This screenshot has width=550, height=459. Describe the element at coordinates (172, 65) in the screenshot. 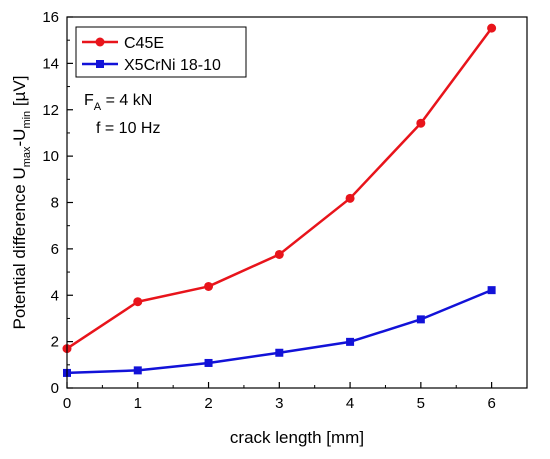

I see `legend-label-x5crni: X5CrNi 18-10` at that location.